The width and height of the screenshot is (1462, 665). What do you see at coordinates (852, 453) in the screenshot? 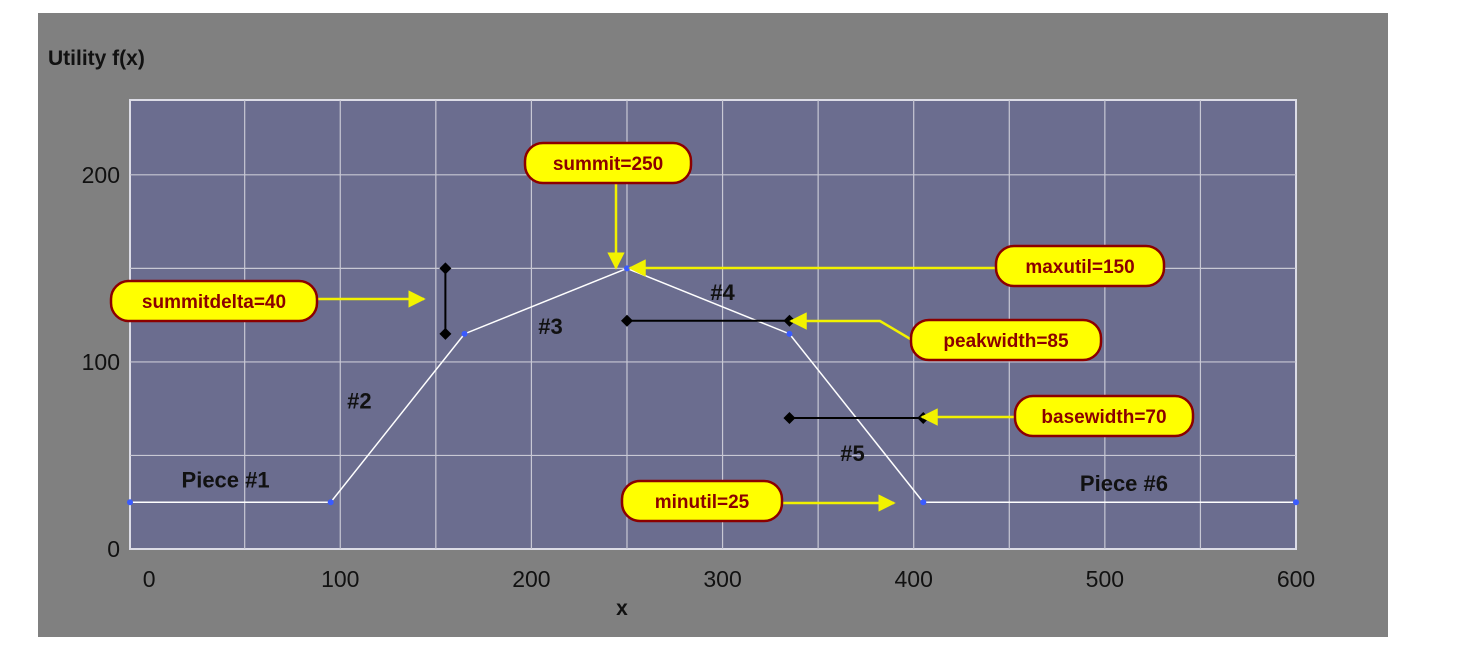
I see `piece-label: #5` at bounding box center [852, 453].